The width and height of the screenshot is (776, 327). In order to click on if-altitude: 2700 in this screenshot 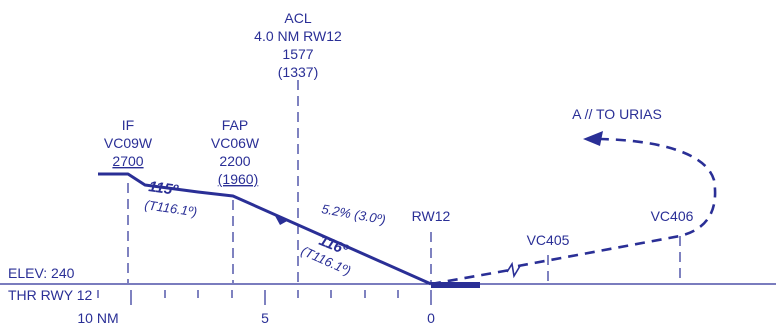, I will do `click(127, 161)`.